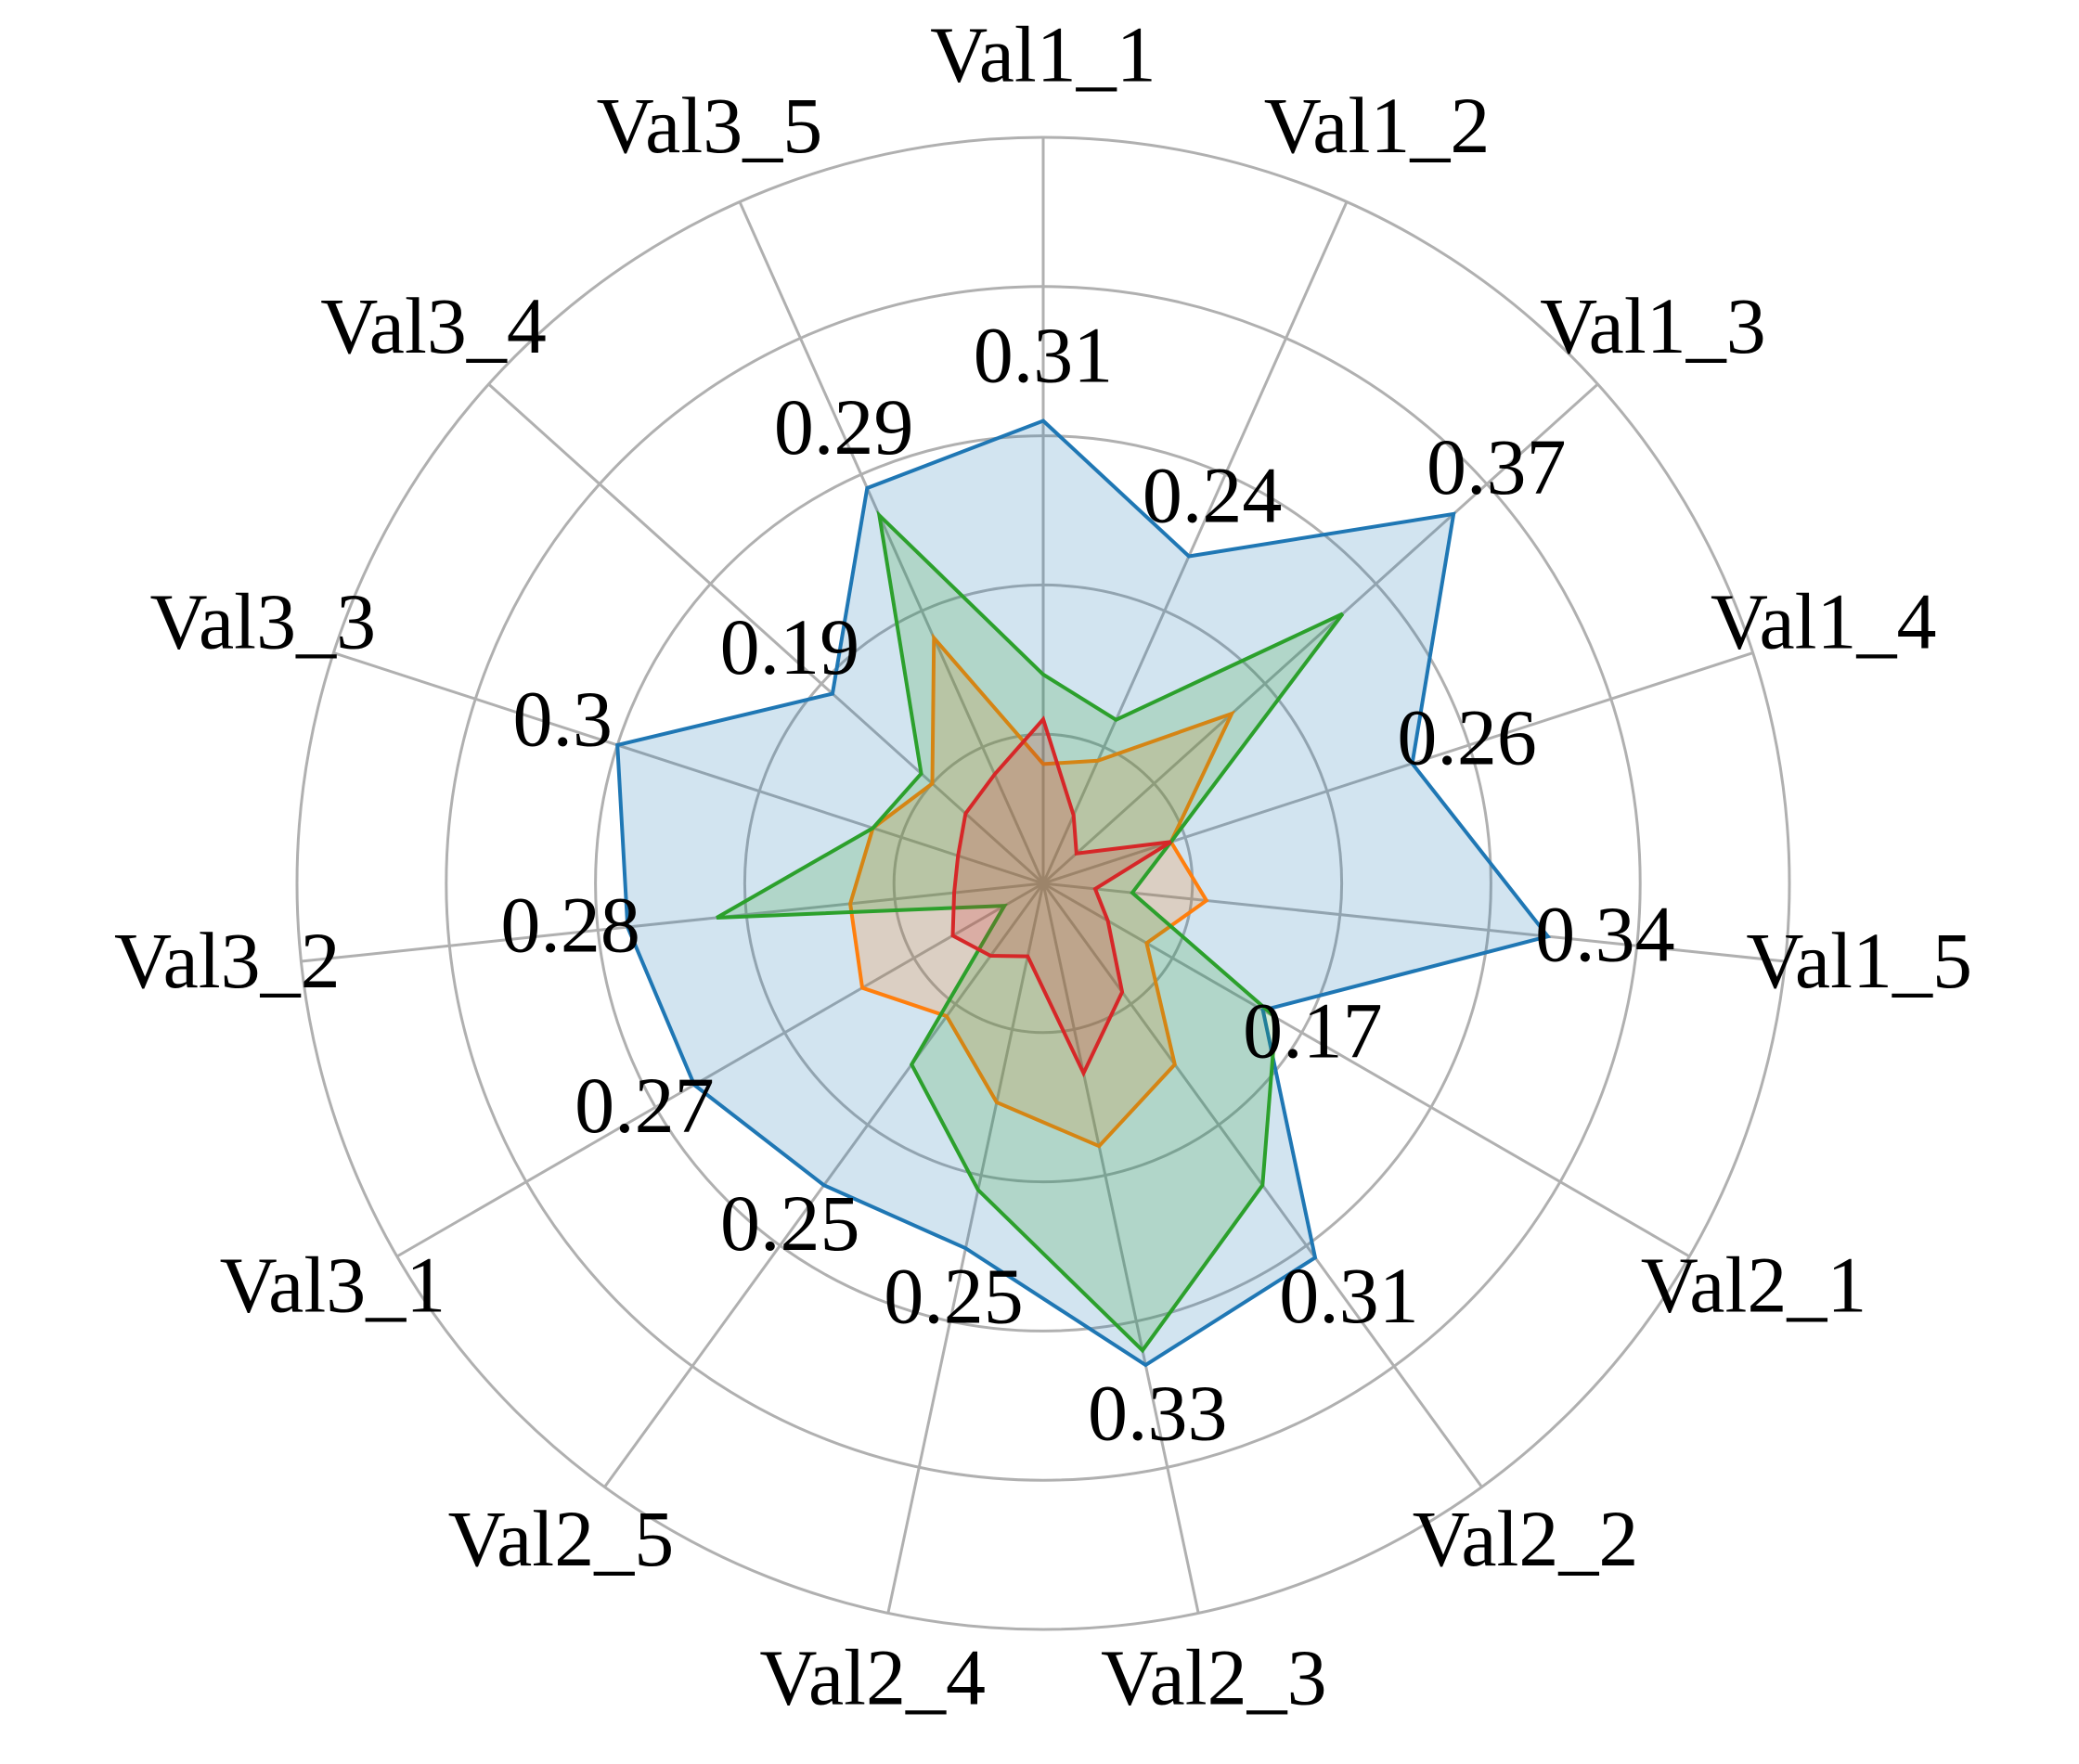  What do you see at coordinates (561, 1539) in the screenshot?
I see `category-label: Val2_5` at bounding box center [561, 1539].